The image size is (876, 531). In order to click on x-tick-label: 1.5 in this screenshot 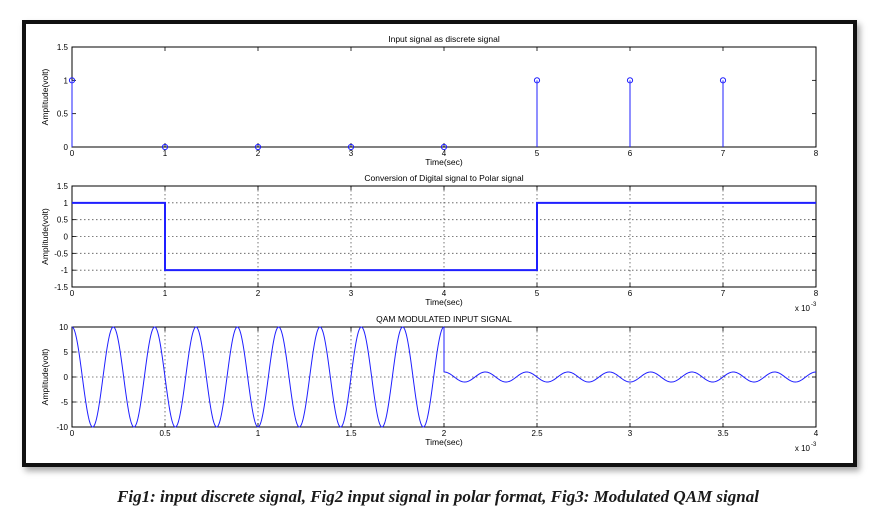, I will do `click(351, 433)`.